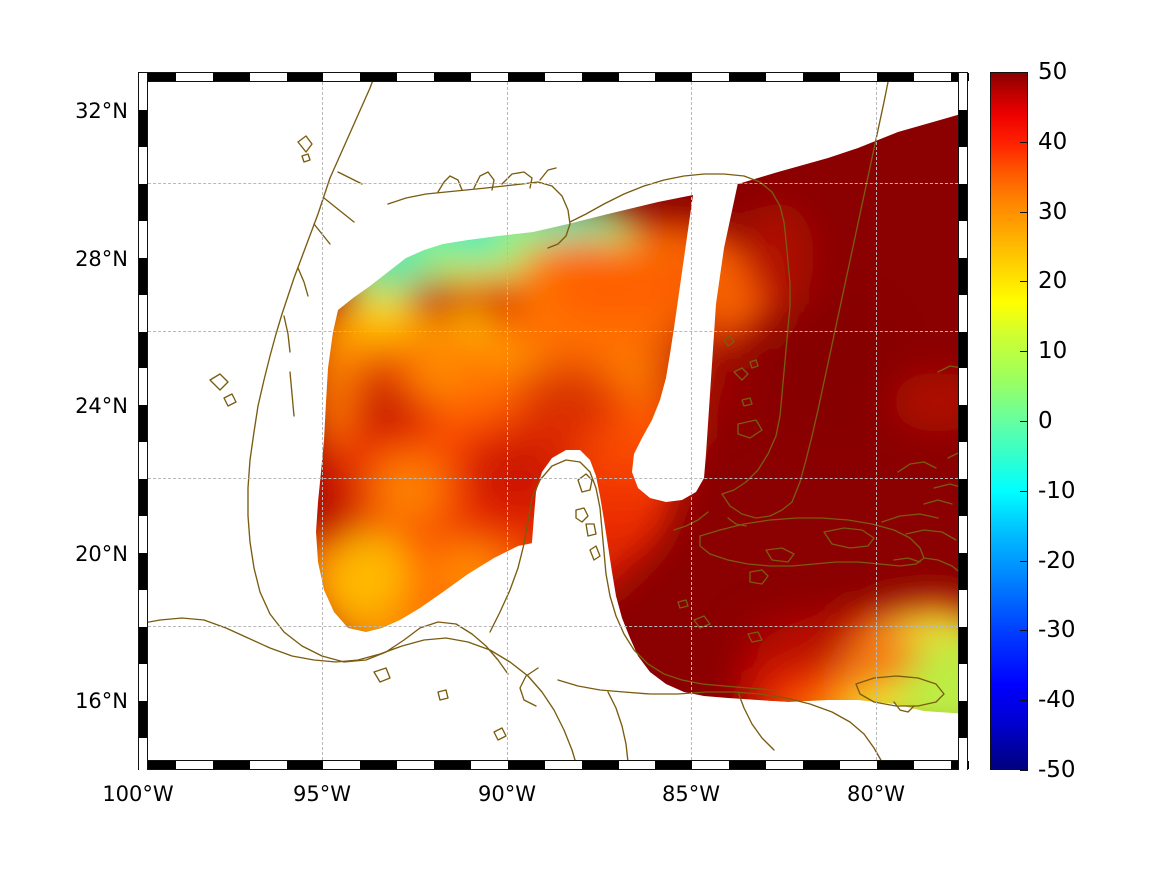  I want to click on colorbar: 50 40 30 20 10 0 -10 -20 -30 -40 -50, so click(1033, 421).